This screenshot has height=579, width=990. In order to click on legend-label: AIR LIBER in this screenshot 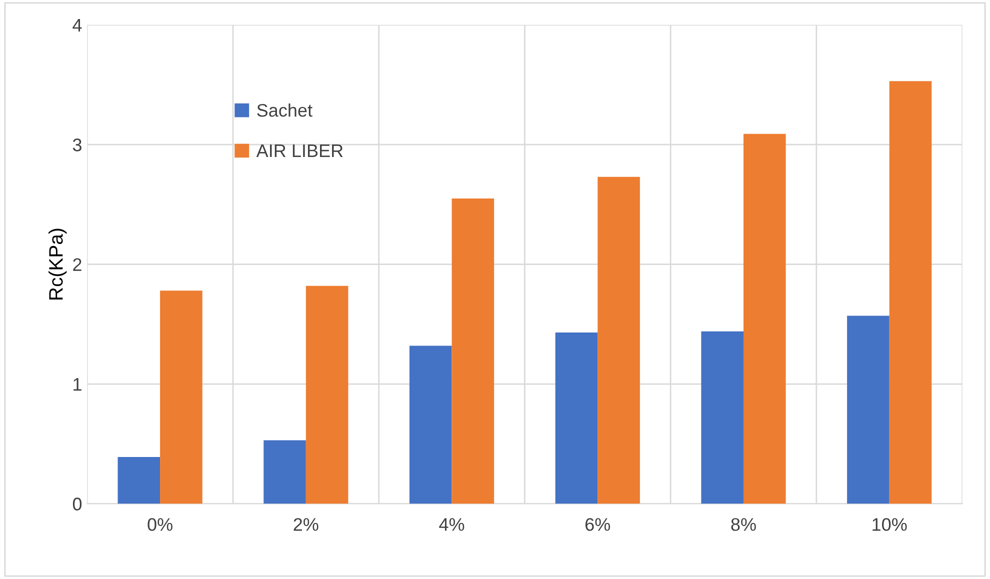, I will do `click(299, 150)`.